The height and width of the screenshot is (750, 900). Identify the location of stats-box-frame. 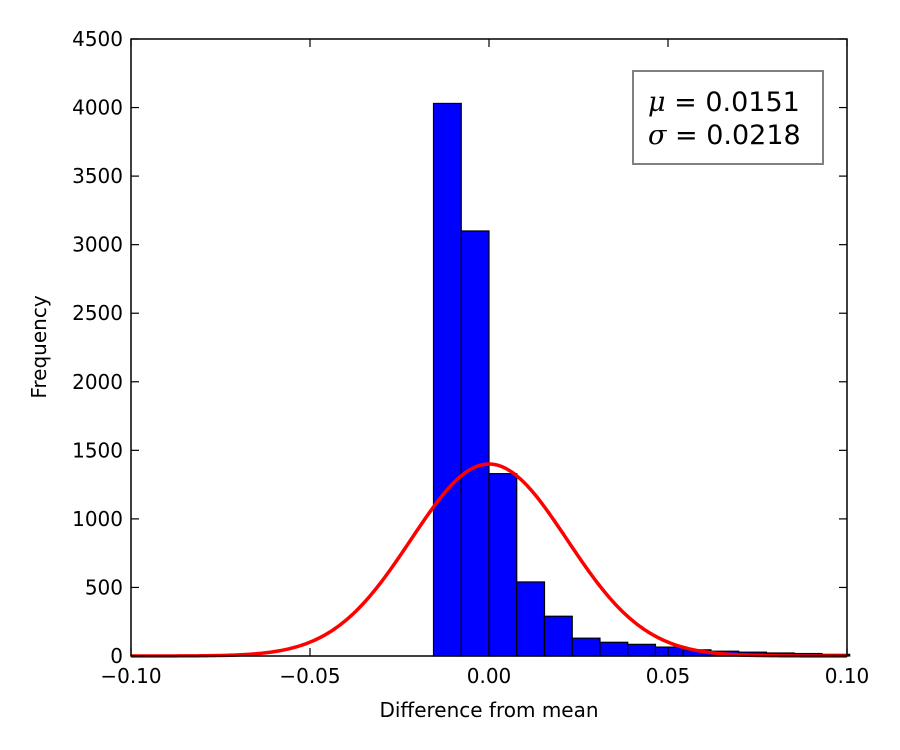
(728, 117).